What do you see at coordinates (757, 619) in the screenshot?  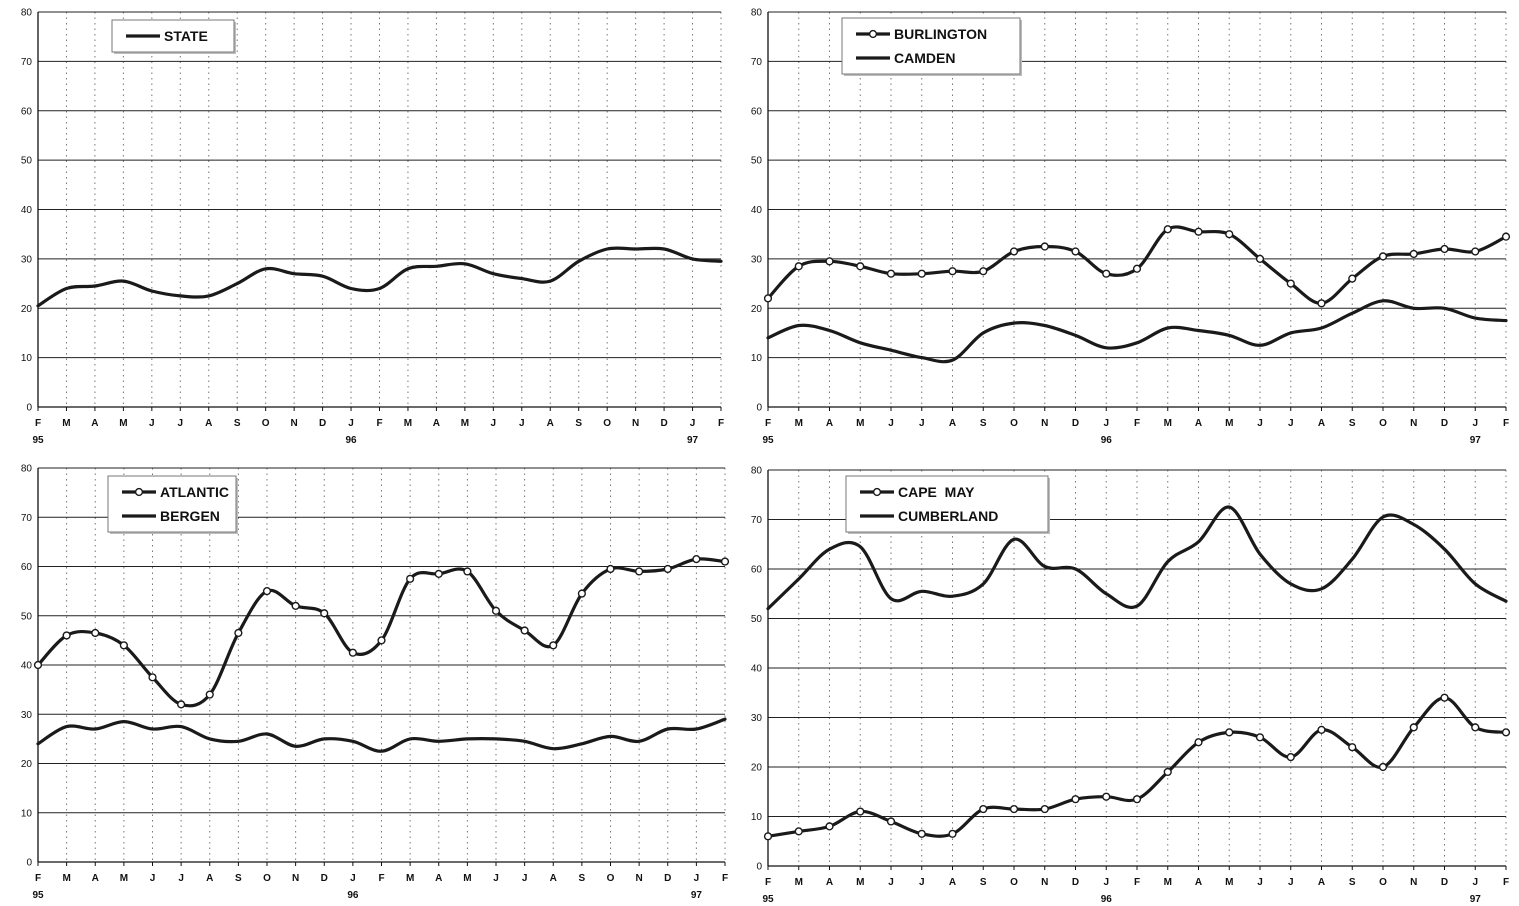 I see `y-tick-label: 50` at bounding box center [757, 619].